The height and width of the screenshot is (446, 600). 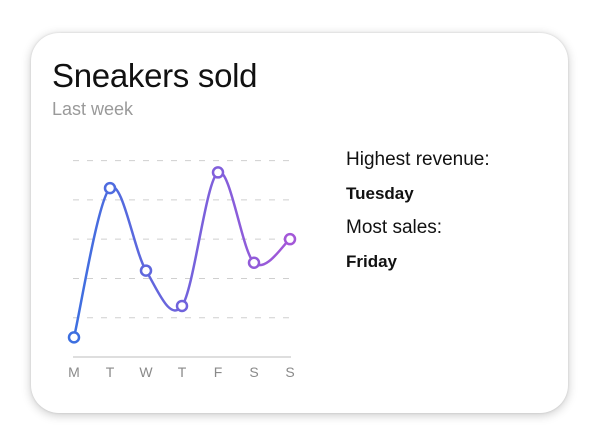 I want to click on x-tick-label: F, so click(x=218, y=372).